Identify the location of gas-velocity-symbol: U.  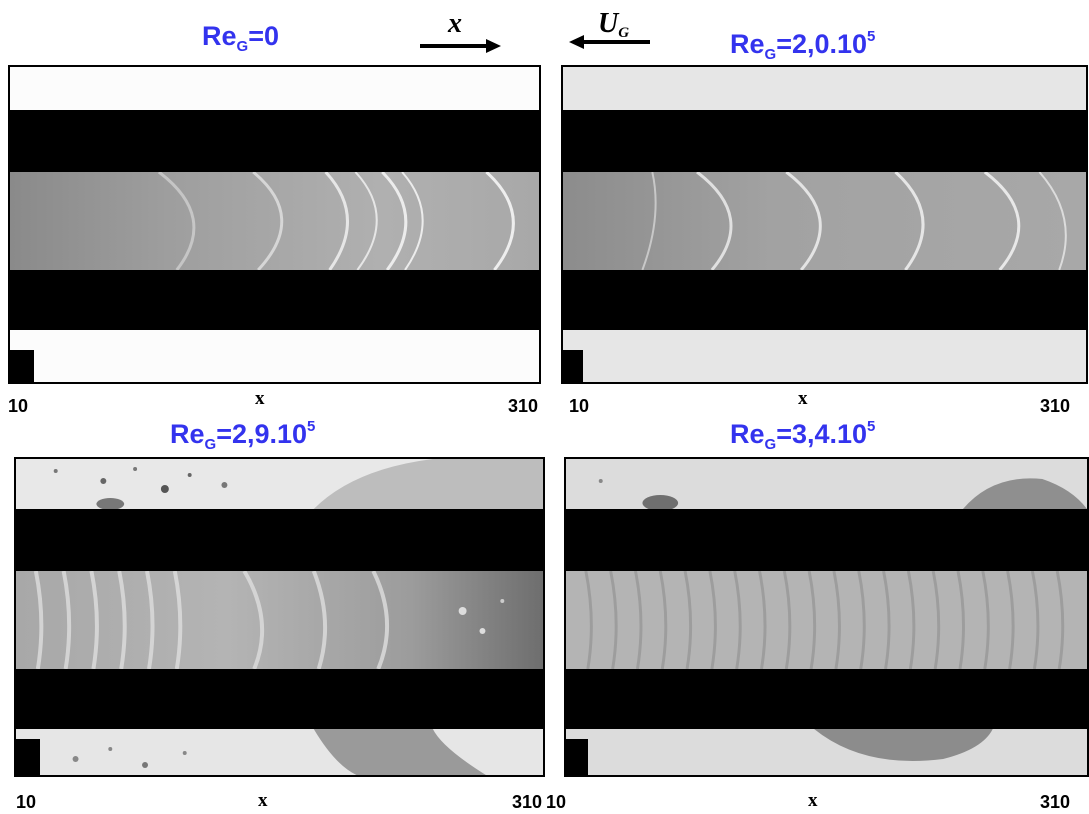
(608, 23).